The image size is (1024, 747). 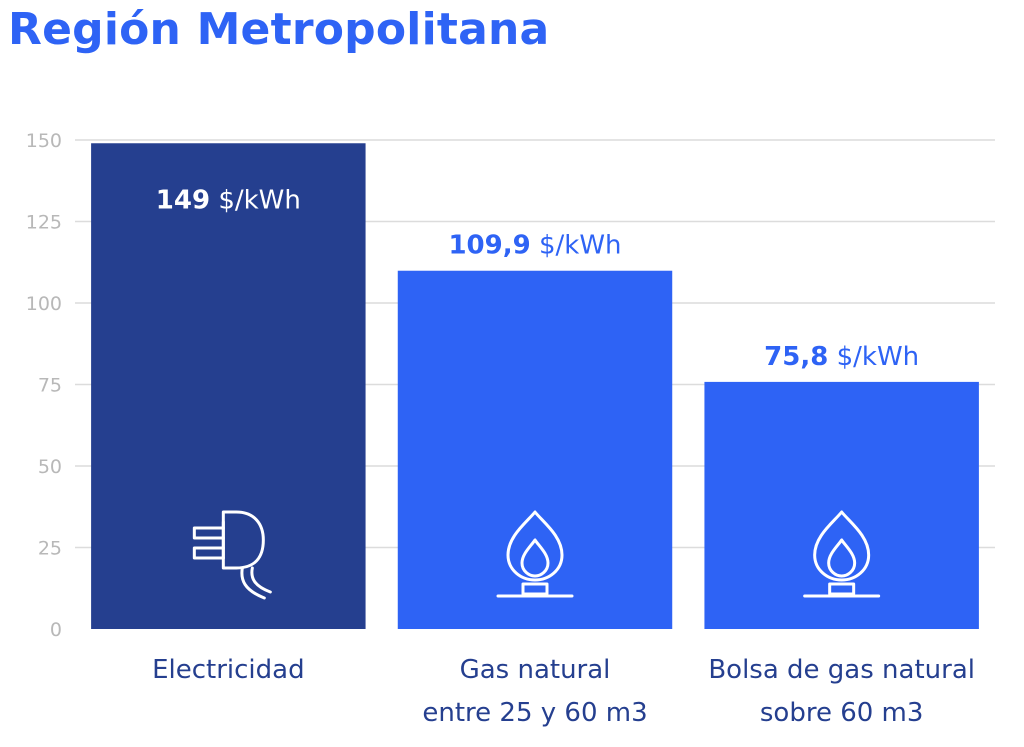 What do you see at coordinates (56, 630) in the screenshot?
I see `y-tick-label: 0` at bounding box center [56, 630].